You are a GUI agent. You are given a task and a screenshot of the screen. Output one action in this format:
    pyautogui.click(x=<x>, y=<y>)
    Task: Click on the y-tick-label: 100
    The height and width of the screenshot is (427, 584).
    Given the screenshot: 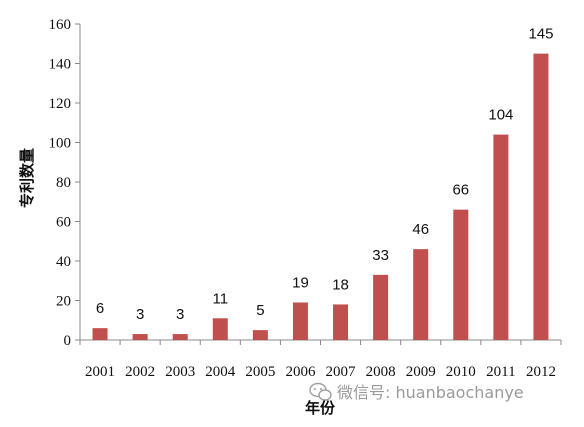 What is the action you would take?
    pyautogui.click(x=60, y=144)
    